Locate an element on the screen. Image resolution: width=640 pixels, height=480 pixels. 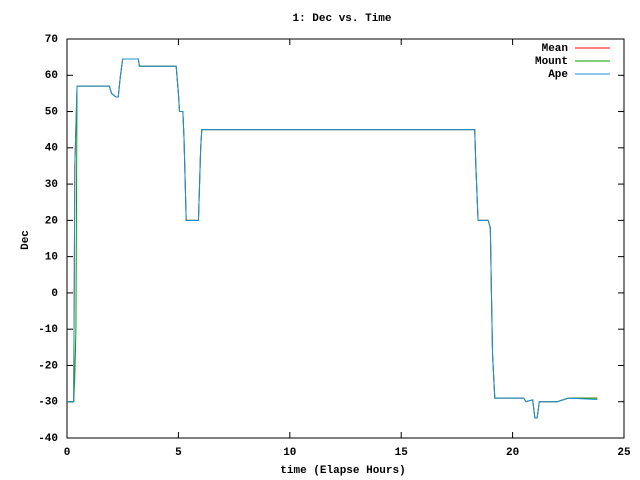
legend-label: Ape is located at coordinates (558, 75).